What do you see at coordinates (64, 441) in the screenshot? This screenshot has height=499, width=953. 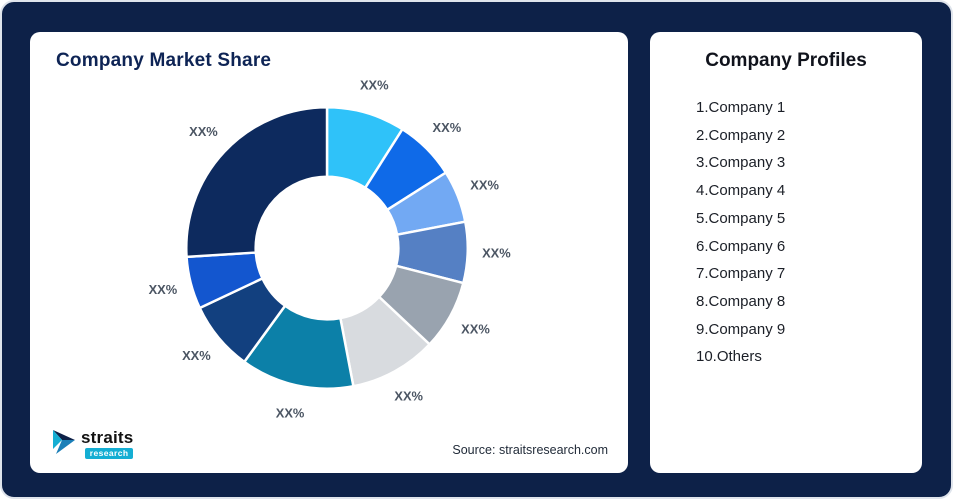 I see `logo-arrow-icon` at bounding box center [64, 441].